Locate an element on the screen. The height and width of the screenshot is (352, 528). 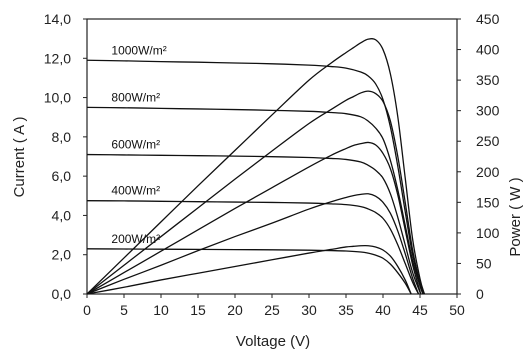
pv-curve-200w-m is located at coordinates (249, 269).